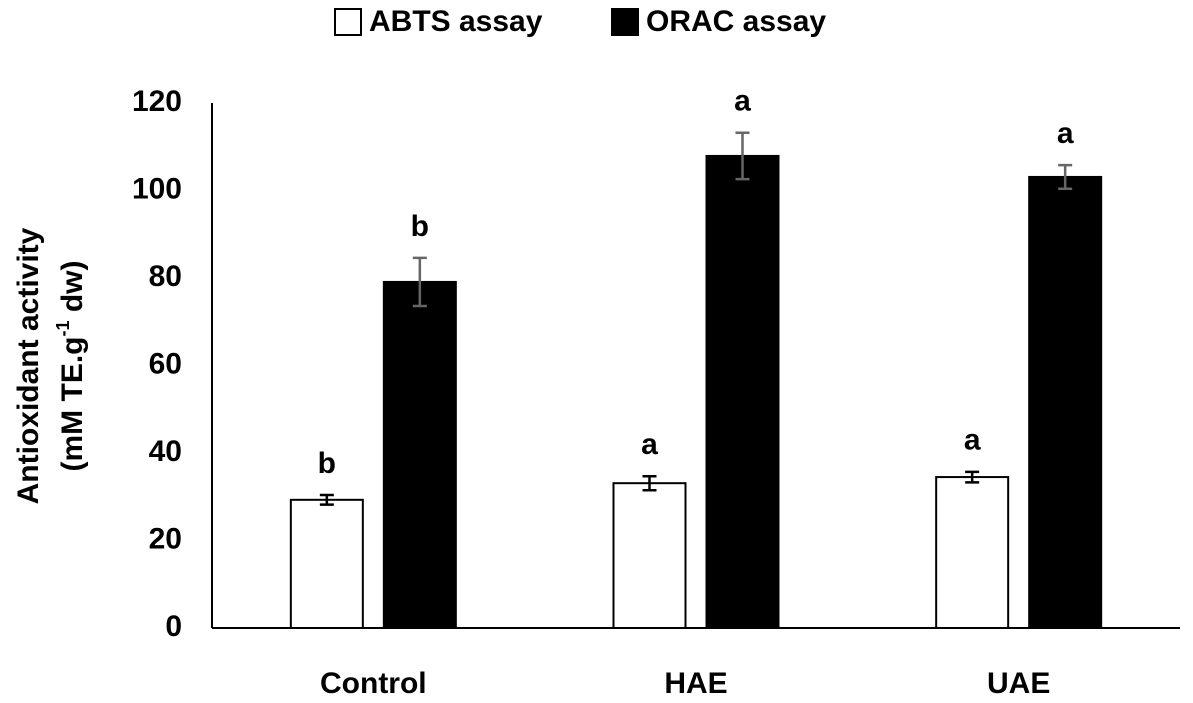 This screenshot has height=703, width=1193. I want to click on y-axis-label-part: dw), so click(72, 290).